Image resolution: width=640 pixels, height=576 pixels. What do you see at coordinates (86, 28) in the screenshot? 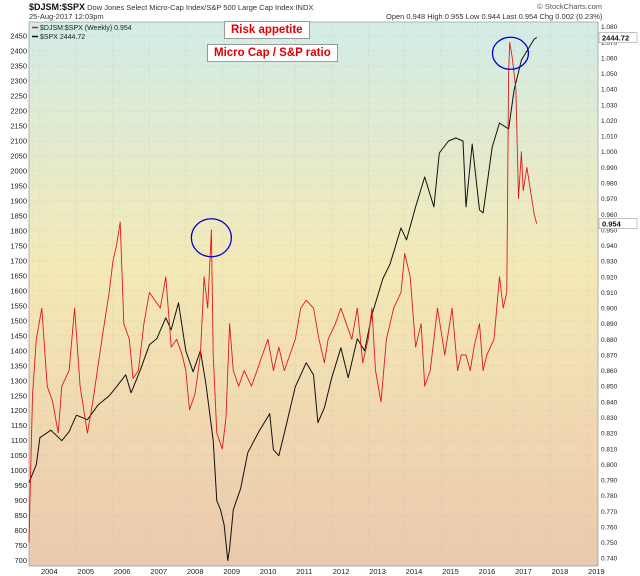
I see `legend-entry: $DJSM:$SPX (Weekly) 0.954` at bounding box center [86, 28].